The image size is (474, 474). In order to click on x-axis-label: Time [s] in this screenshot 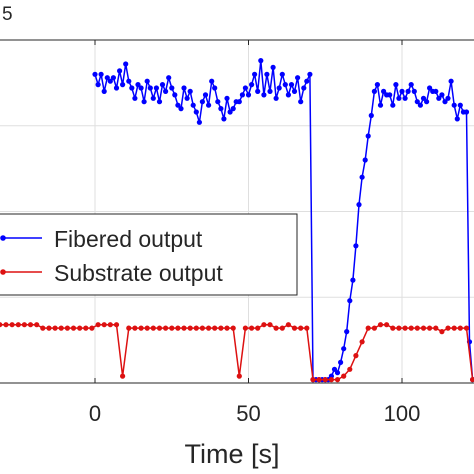, I will do `click(231, 454)`.